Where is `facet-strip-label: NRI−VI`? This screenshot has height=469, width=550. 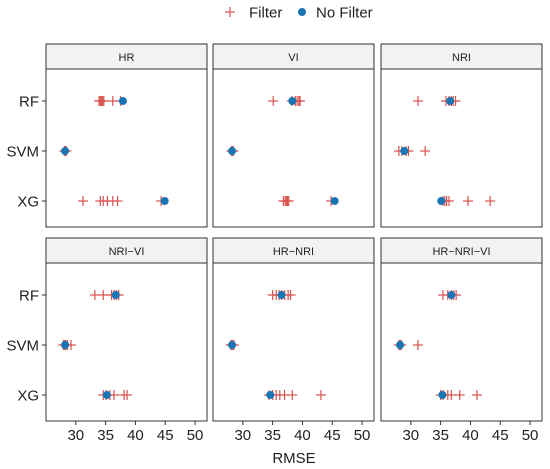 facet-strip-label: NRI−VI is located at coordinates (127, 252).